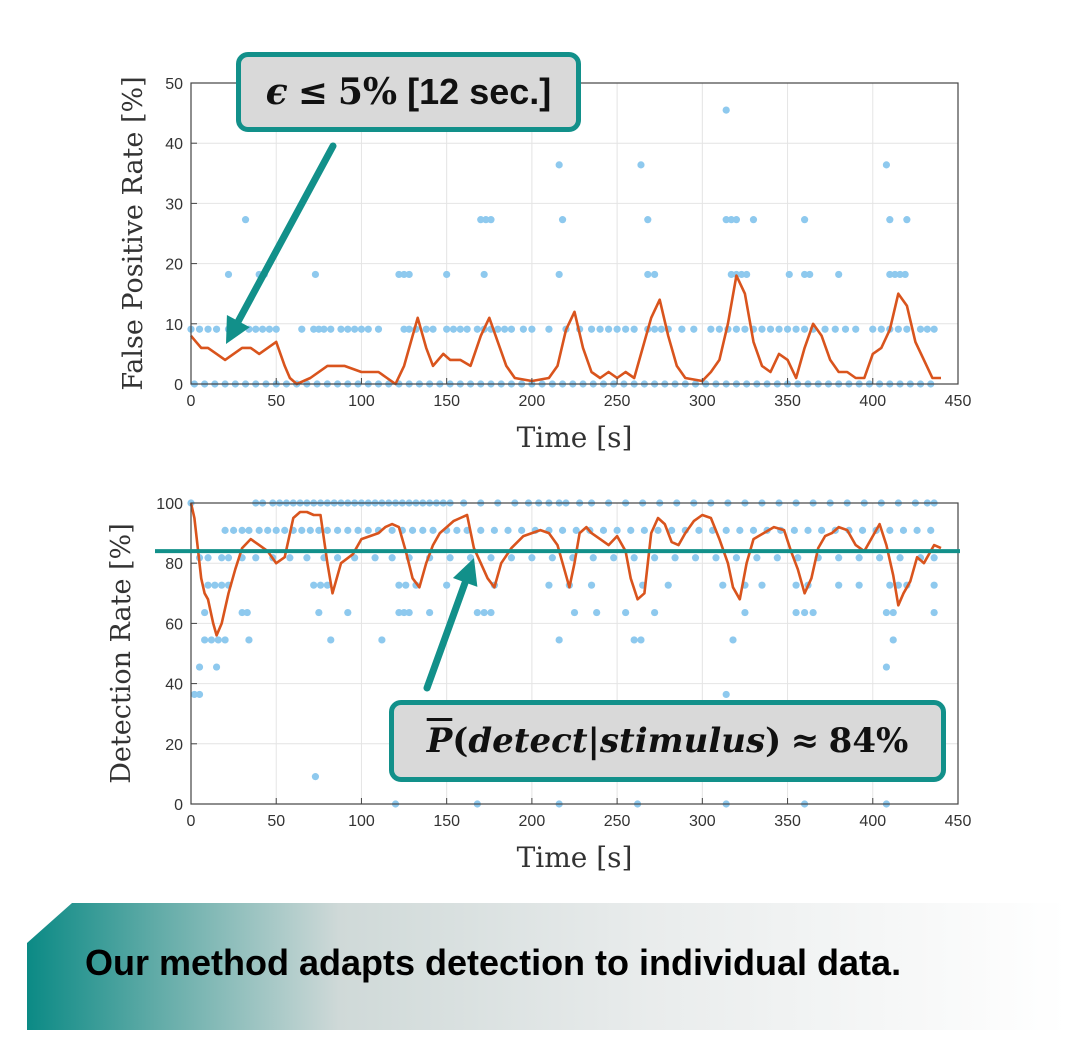  I want to click on x-tick-label: 0, so click(191, 821).